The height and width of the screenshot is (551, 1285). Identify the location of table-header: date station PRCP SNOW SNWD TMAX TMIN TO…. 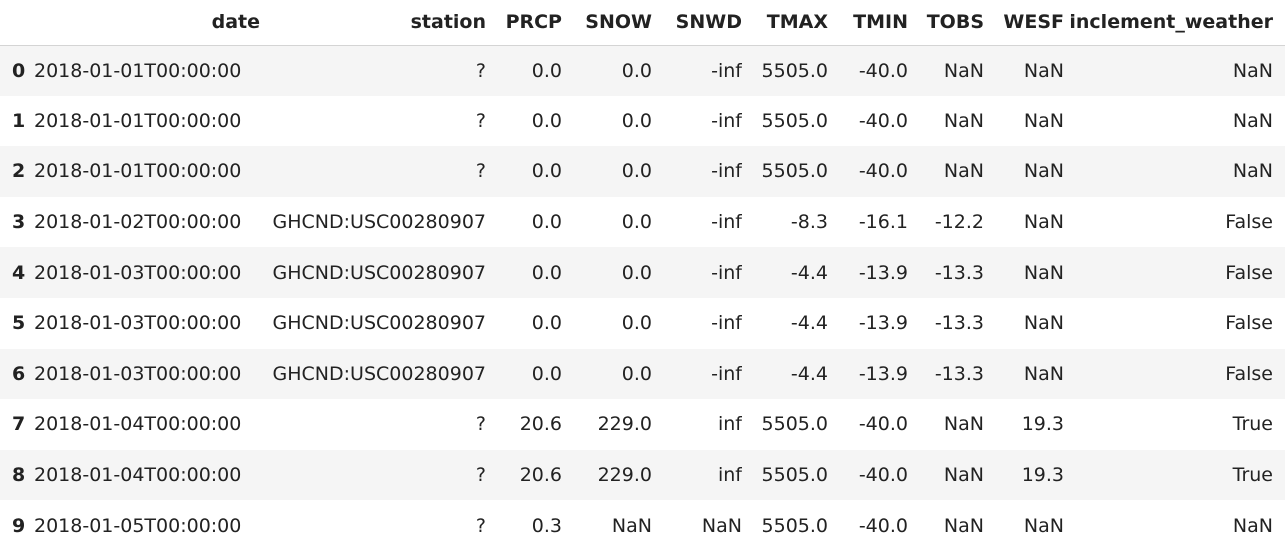
(642, 23).